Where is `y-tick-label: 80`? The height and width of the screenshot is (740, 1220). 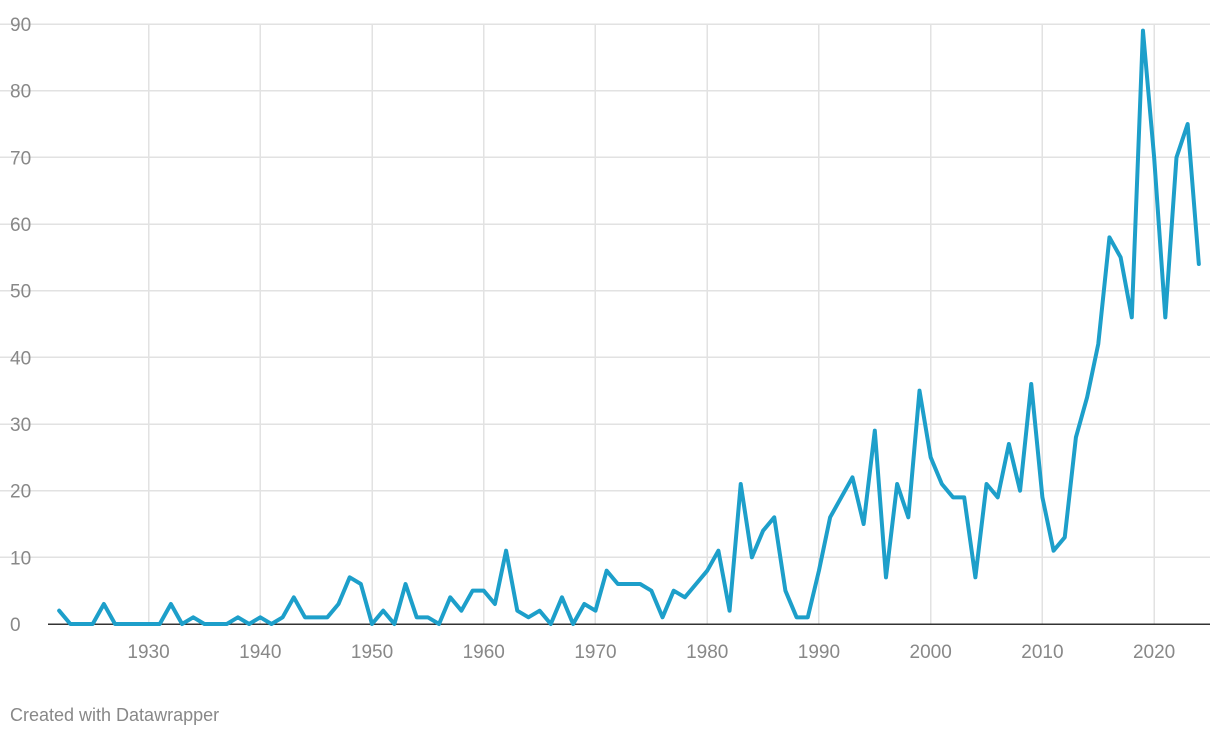 y-tick-label: 80 is located at coordinates (20, 92).